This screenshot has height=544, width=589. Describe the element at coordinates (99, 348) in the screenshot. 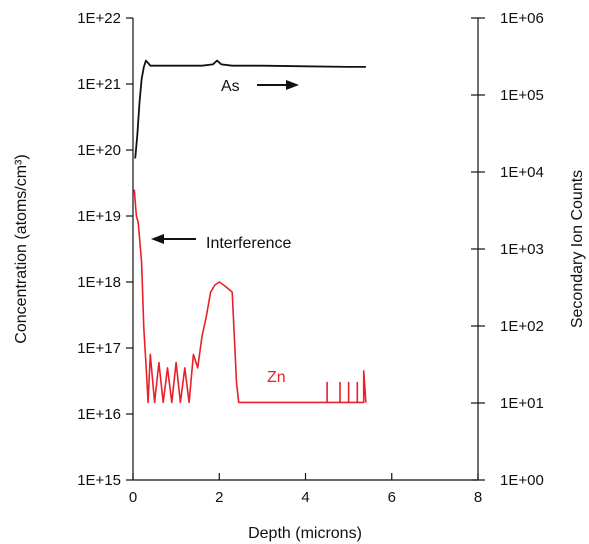

I see `left-tick-label: 1E+17` at that location.